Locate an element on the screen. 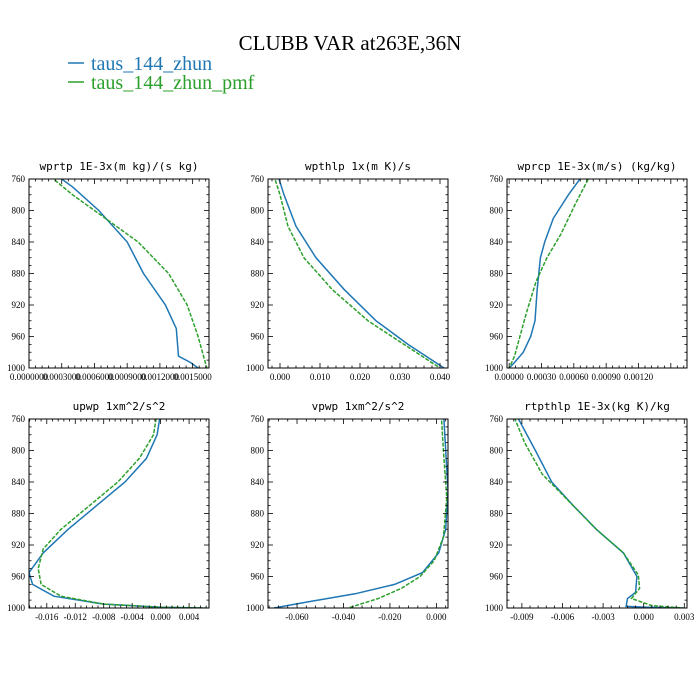 This screenshot has height=700, width=700. x-tick-label: -0.003 is located at coordinates (603, 617).